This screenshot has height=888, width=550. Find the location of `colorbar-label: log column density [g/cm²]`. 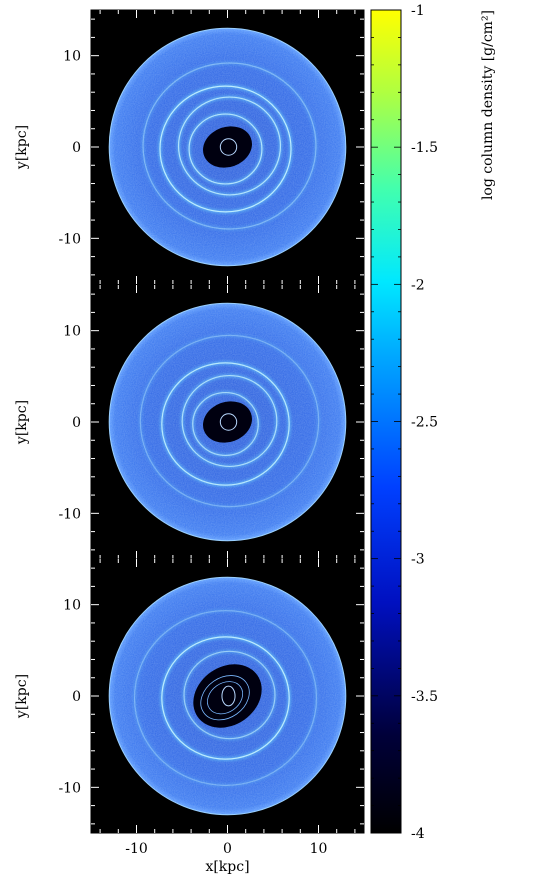

colorbar-label: log column density [g/cm²] is located at coordinates (488, 105).